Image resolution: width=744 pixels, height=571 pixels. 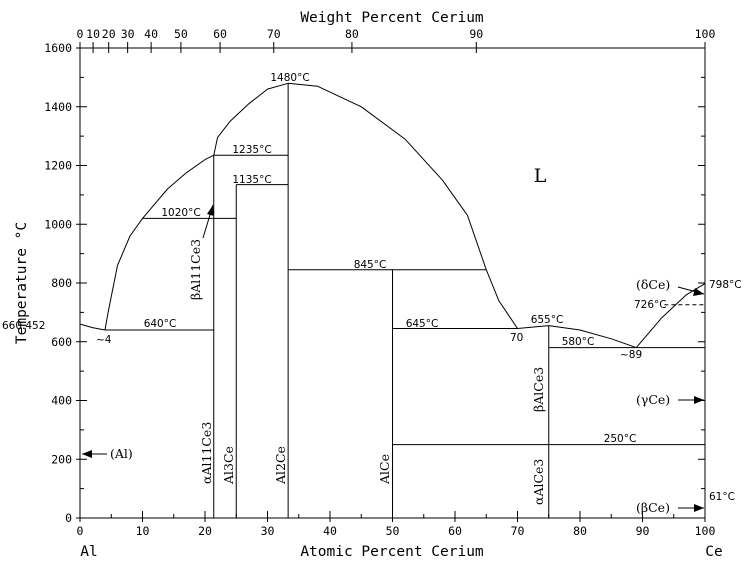 What do you see at coordinates (58, 48) in the screenshot?
I see `y-tick-label: 1600` at bounding box center [58, 48].